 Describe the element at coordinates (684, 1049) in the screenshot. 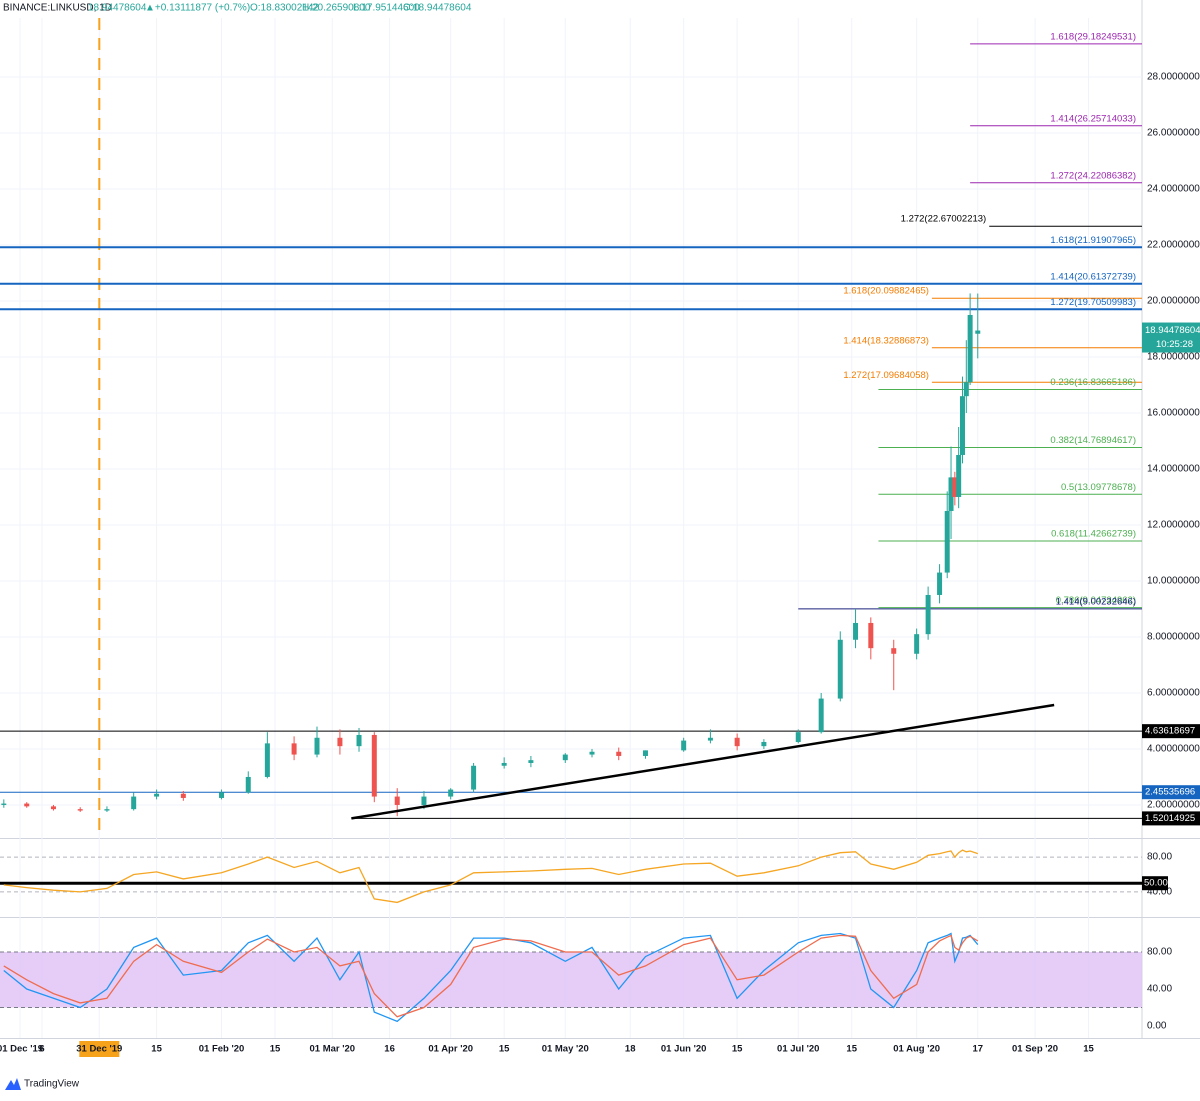

I see `x-tick-label: 01 Jun '20` at that location.